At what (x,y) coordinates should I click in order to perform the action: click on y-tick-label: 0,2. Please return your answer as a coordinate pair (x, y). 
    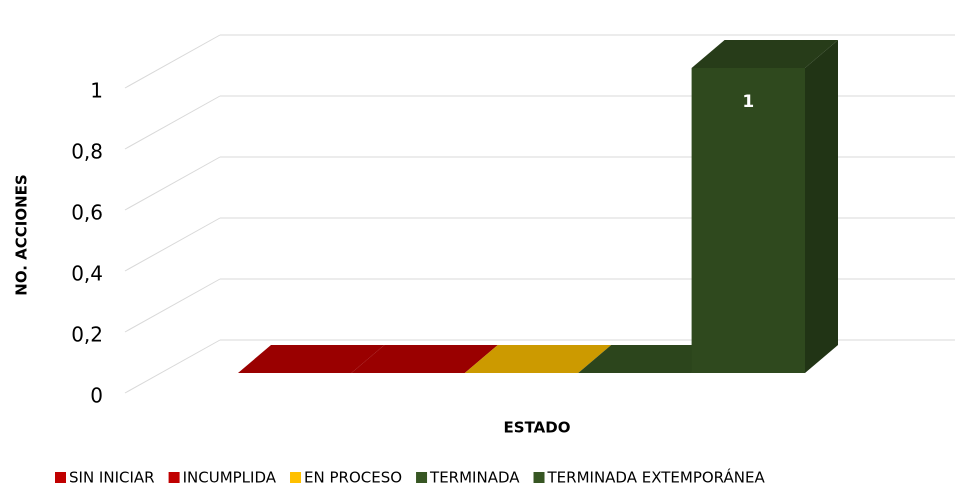
    Looking at the image, I should click on (87, 335).